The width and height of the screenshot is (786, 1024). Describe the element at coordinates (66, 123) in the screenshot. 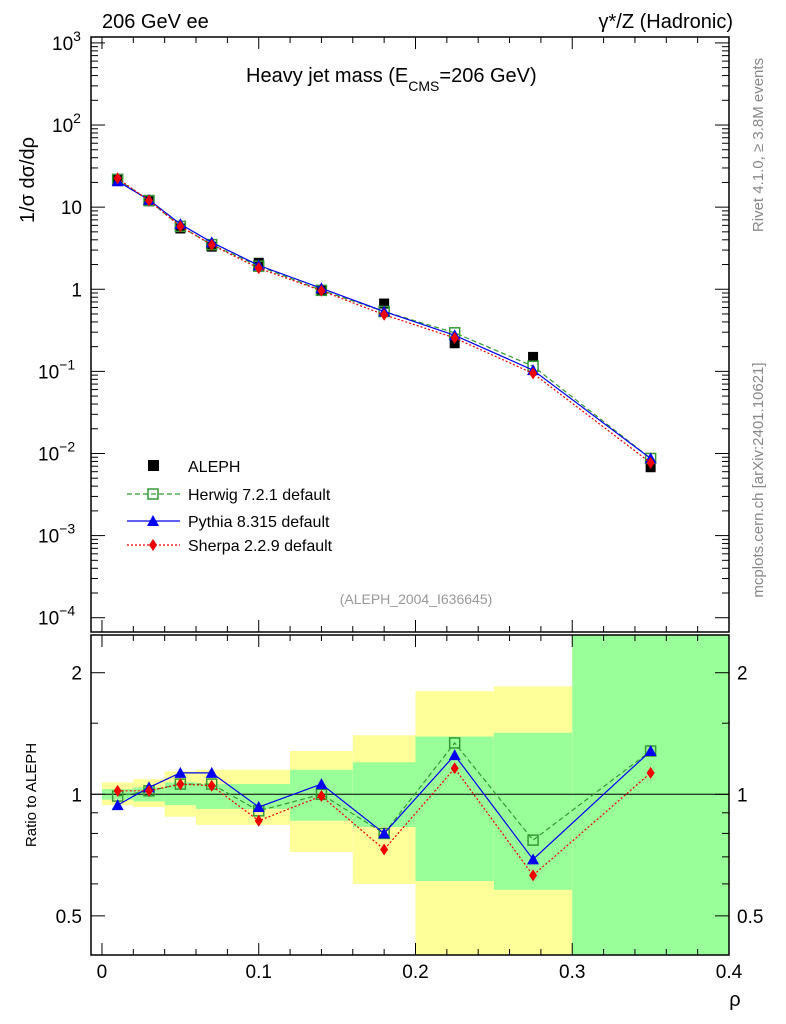

I see `y-tick-label: 10²` at that location.